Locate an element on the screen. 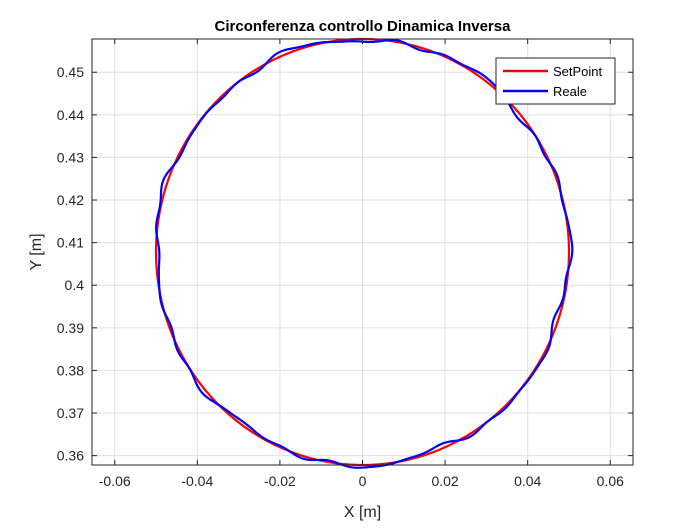  legend-label-setpoint: SetPoint is located at coordinates (578, 71).